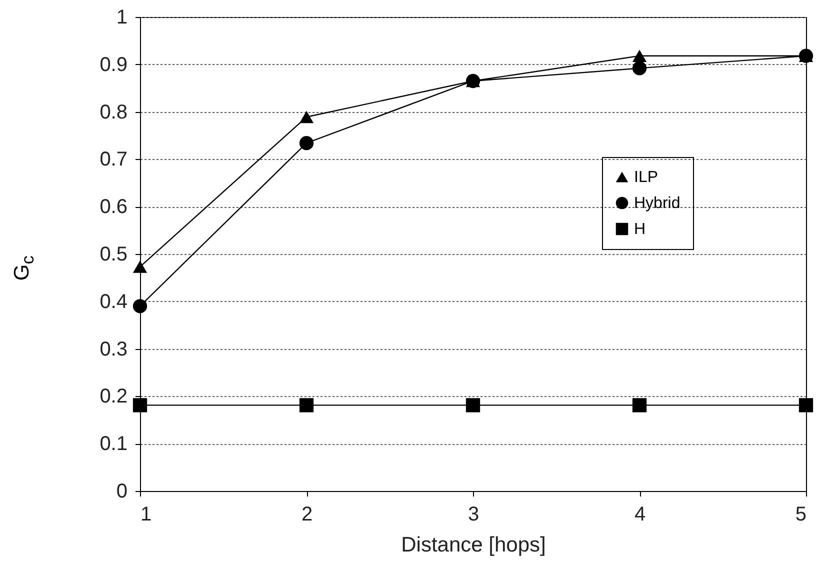 The width and height of the screenshot is (818, 582). Describe the element at coordinates (640, 229) in the screenshot. I see `legend-label: H` at that location.